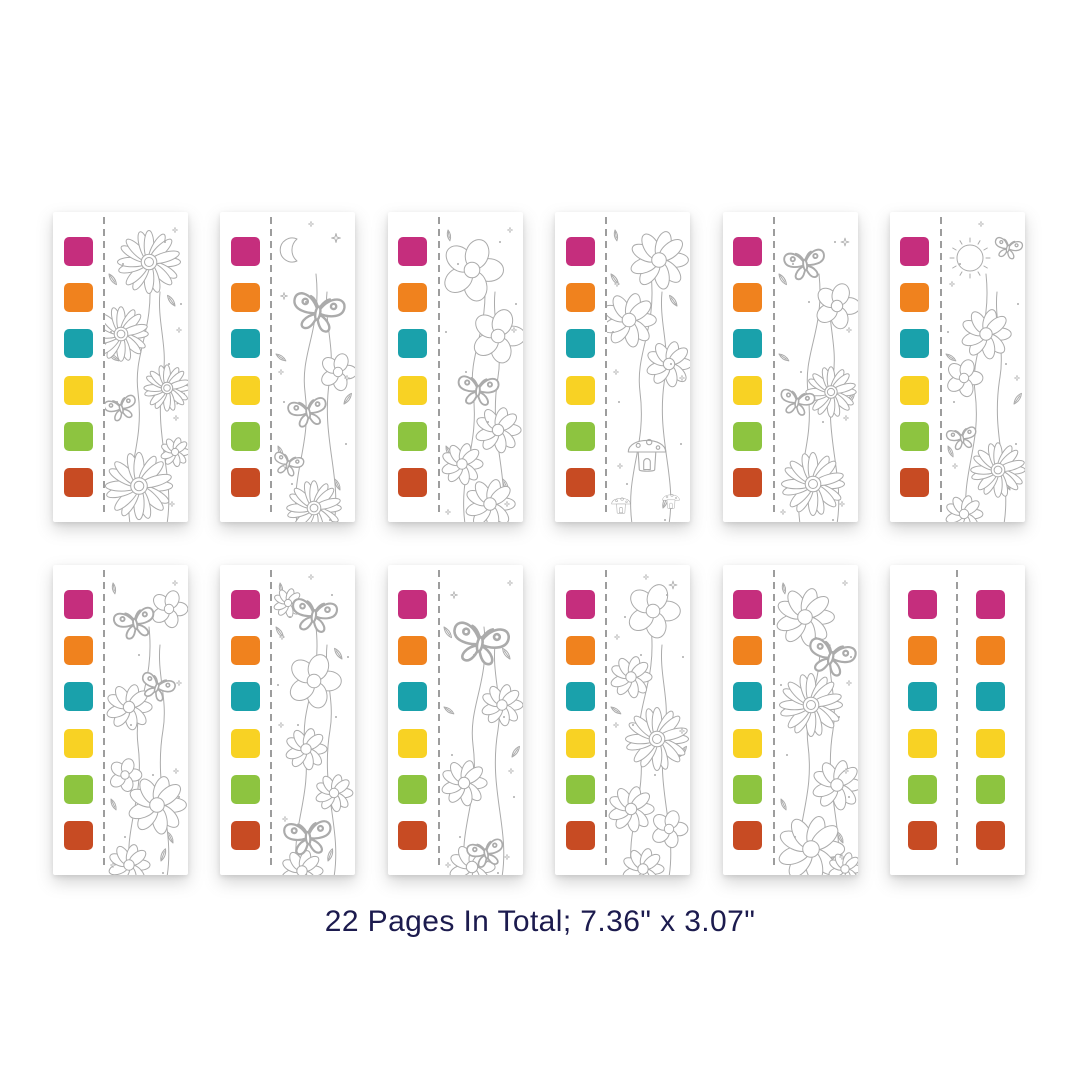 This screenshot has width=1080, height=1080. Describe the element at coordinates (540, 921) in the screenshot. I see `product-caption: 22 Pages In Total; 7.36" x 3.07"` at that location.